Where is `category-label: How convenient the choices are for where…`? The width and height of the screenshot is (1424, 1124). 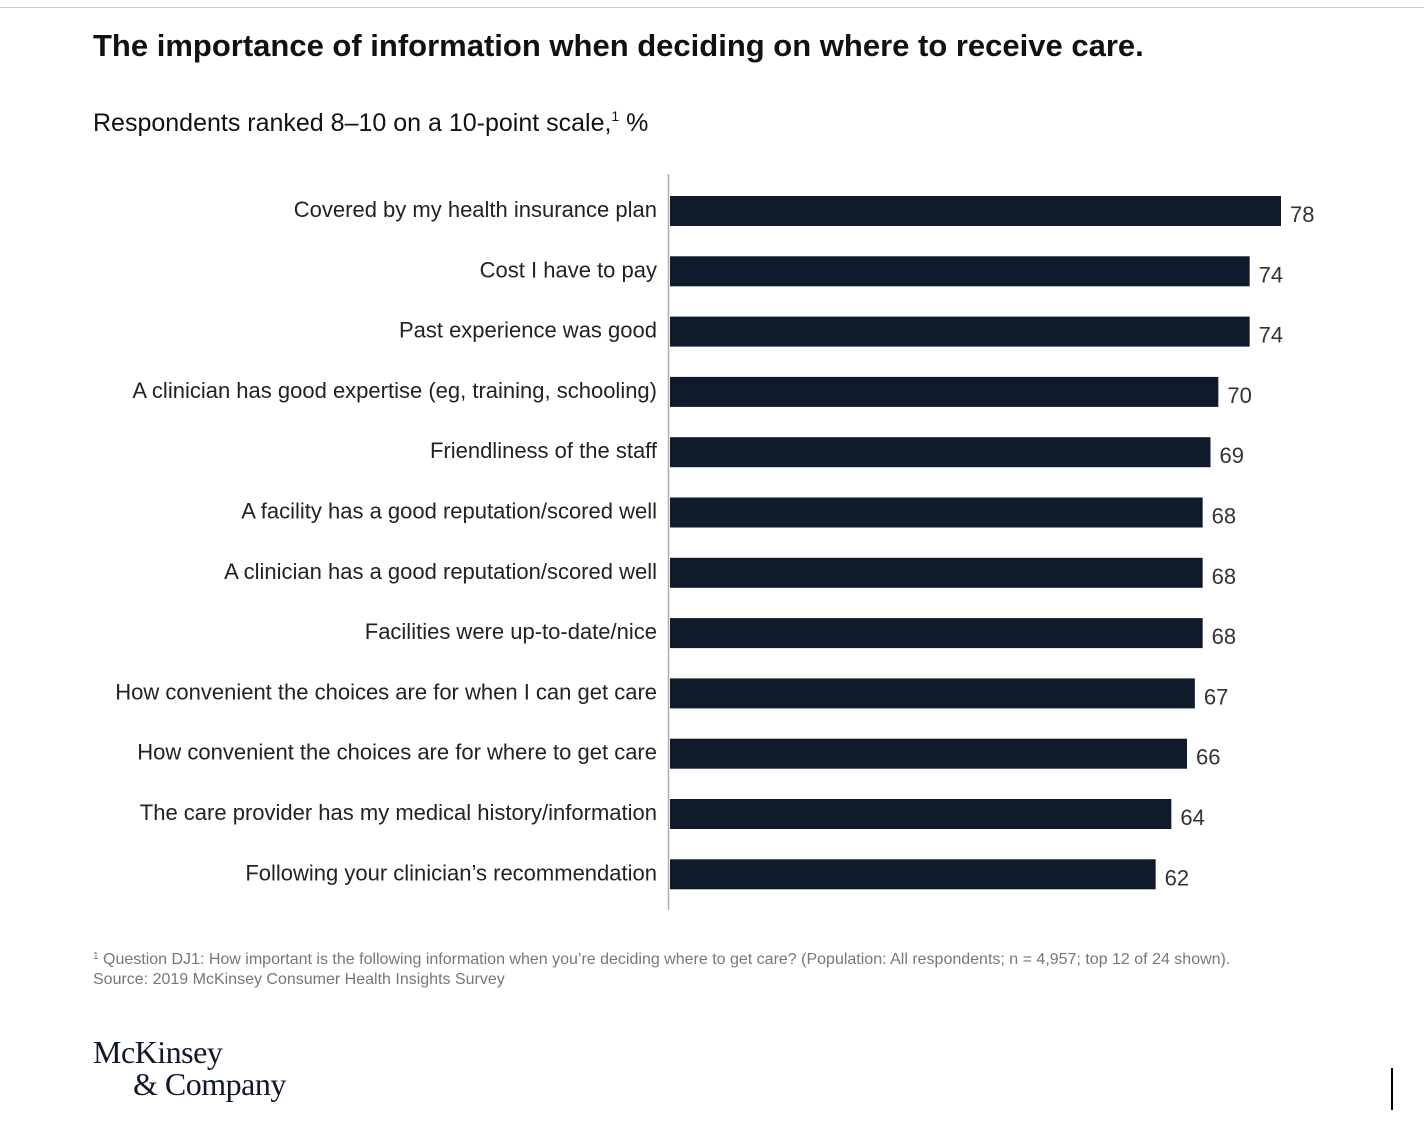 category-label: How convenient the choices are for where… is located at coordinates (397, 752).